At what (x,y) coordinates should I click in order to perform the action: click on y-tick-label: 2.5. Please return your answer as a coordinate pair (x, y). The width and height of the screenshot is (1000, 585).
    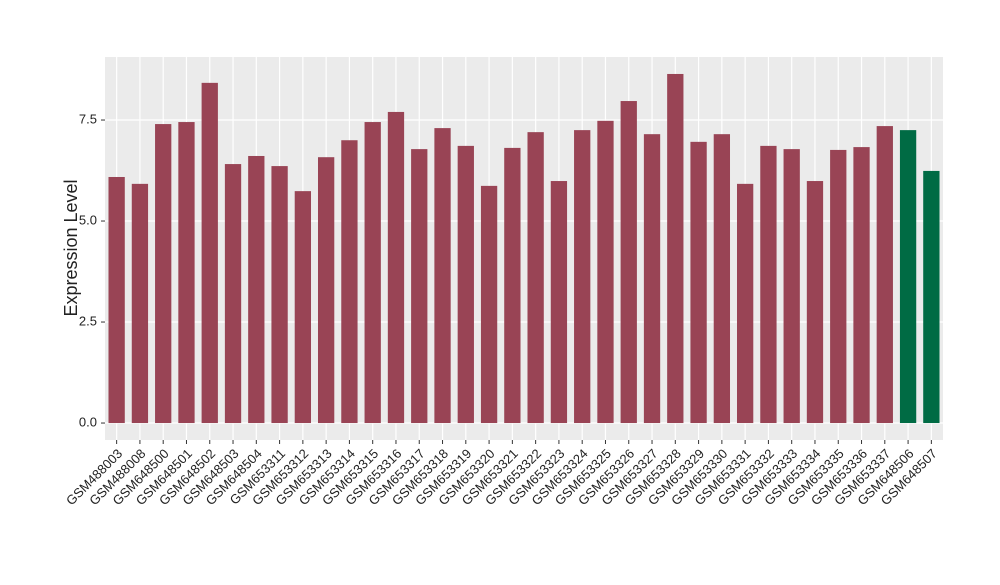
    Looking at the image, I should click on (88, 320).